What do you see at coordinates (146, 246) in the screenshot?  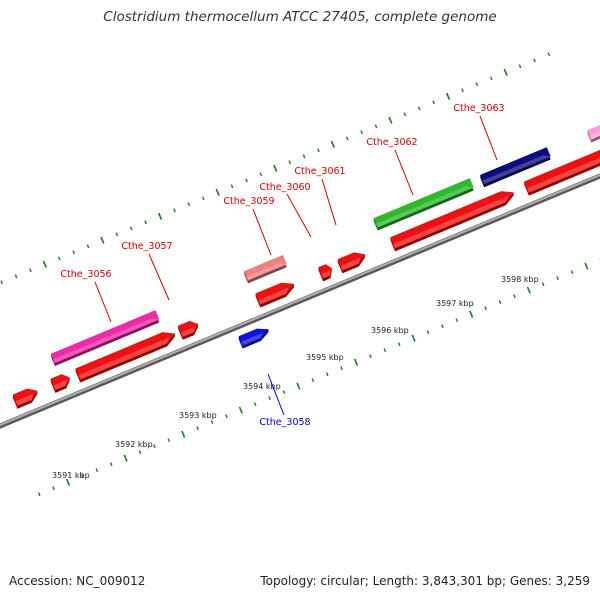 I see `gene-label: Cthe_3057` at bounding box center [146, 246].